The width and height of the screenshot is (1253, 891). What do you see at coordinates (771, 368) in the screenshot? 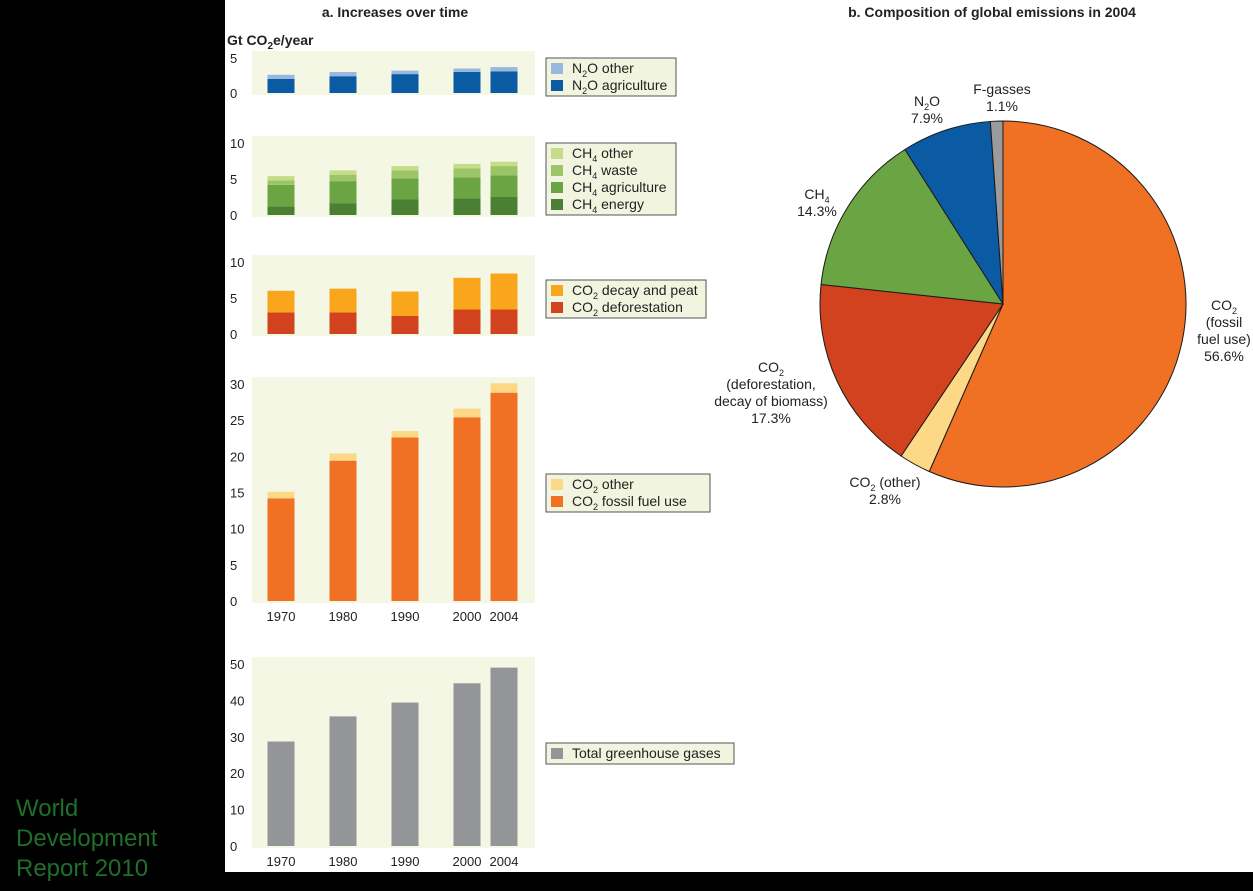
I see `pie-label: CO2` at bounding box center [771, 368].